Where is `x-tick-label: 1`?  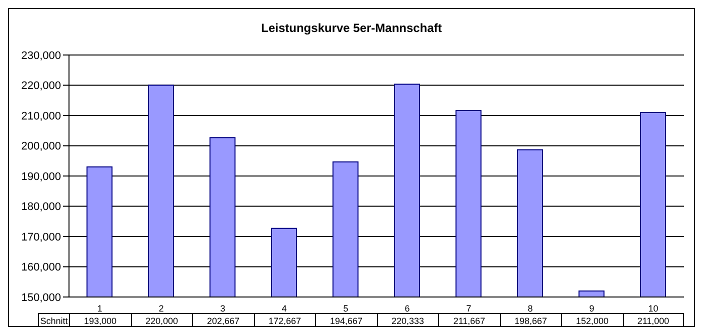
x-tick-label: 1 is located at coordinates (99, 308).